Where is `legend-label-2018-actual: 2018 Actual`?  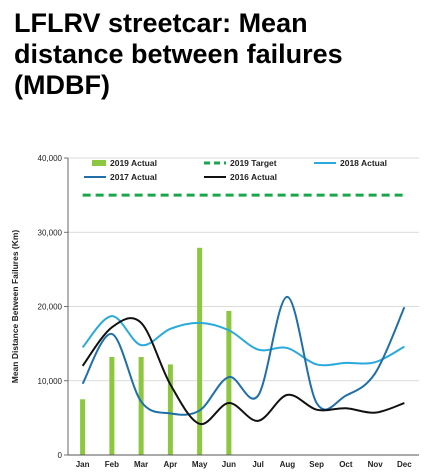
legend-label-2018-actual: 2018 Actual is located at coordinates (363, 163).